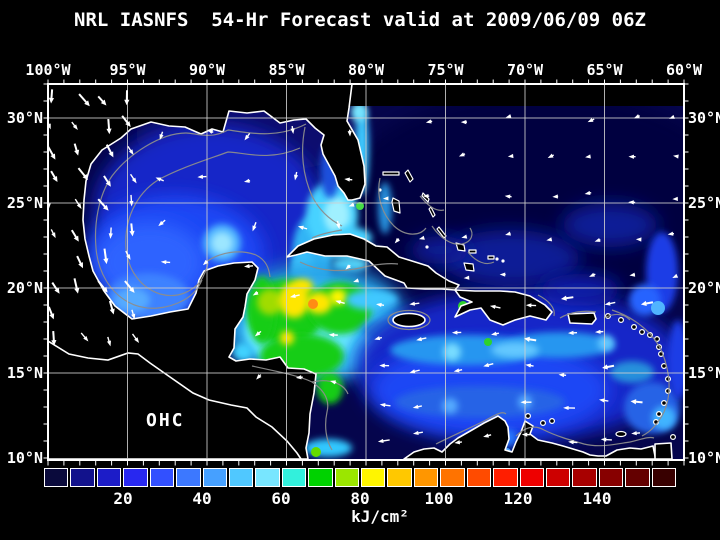 Image resolution: width=720 pixels, height=540 pixels. Describe the element at coordinates (123, 498) in the screenshot. I see `colorbar-tick-label: 20` at that location.